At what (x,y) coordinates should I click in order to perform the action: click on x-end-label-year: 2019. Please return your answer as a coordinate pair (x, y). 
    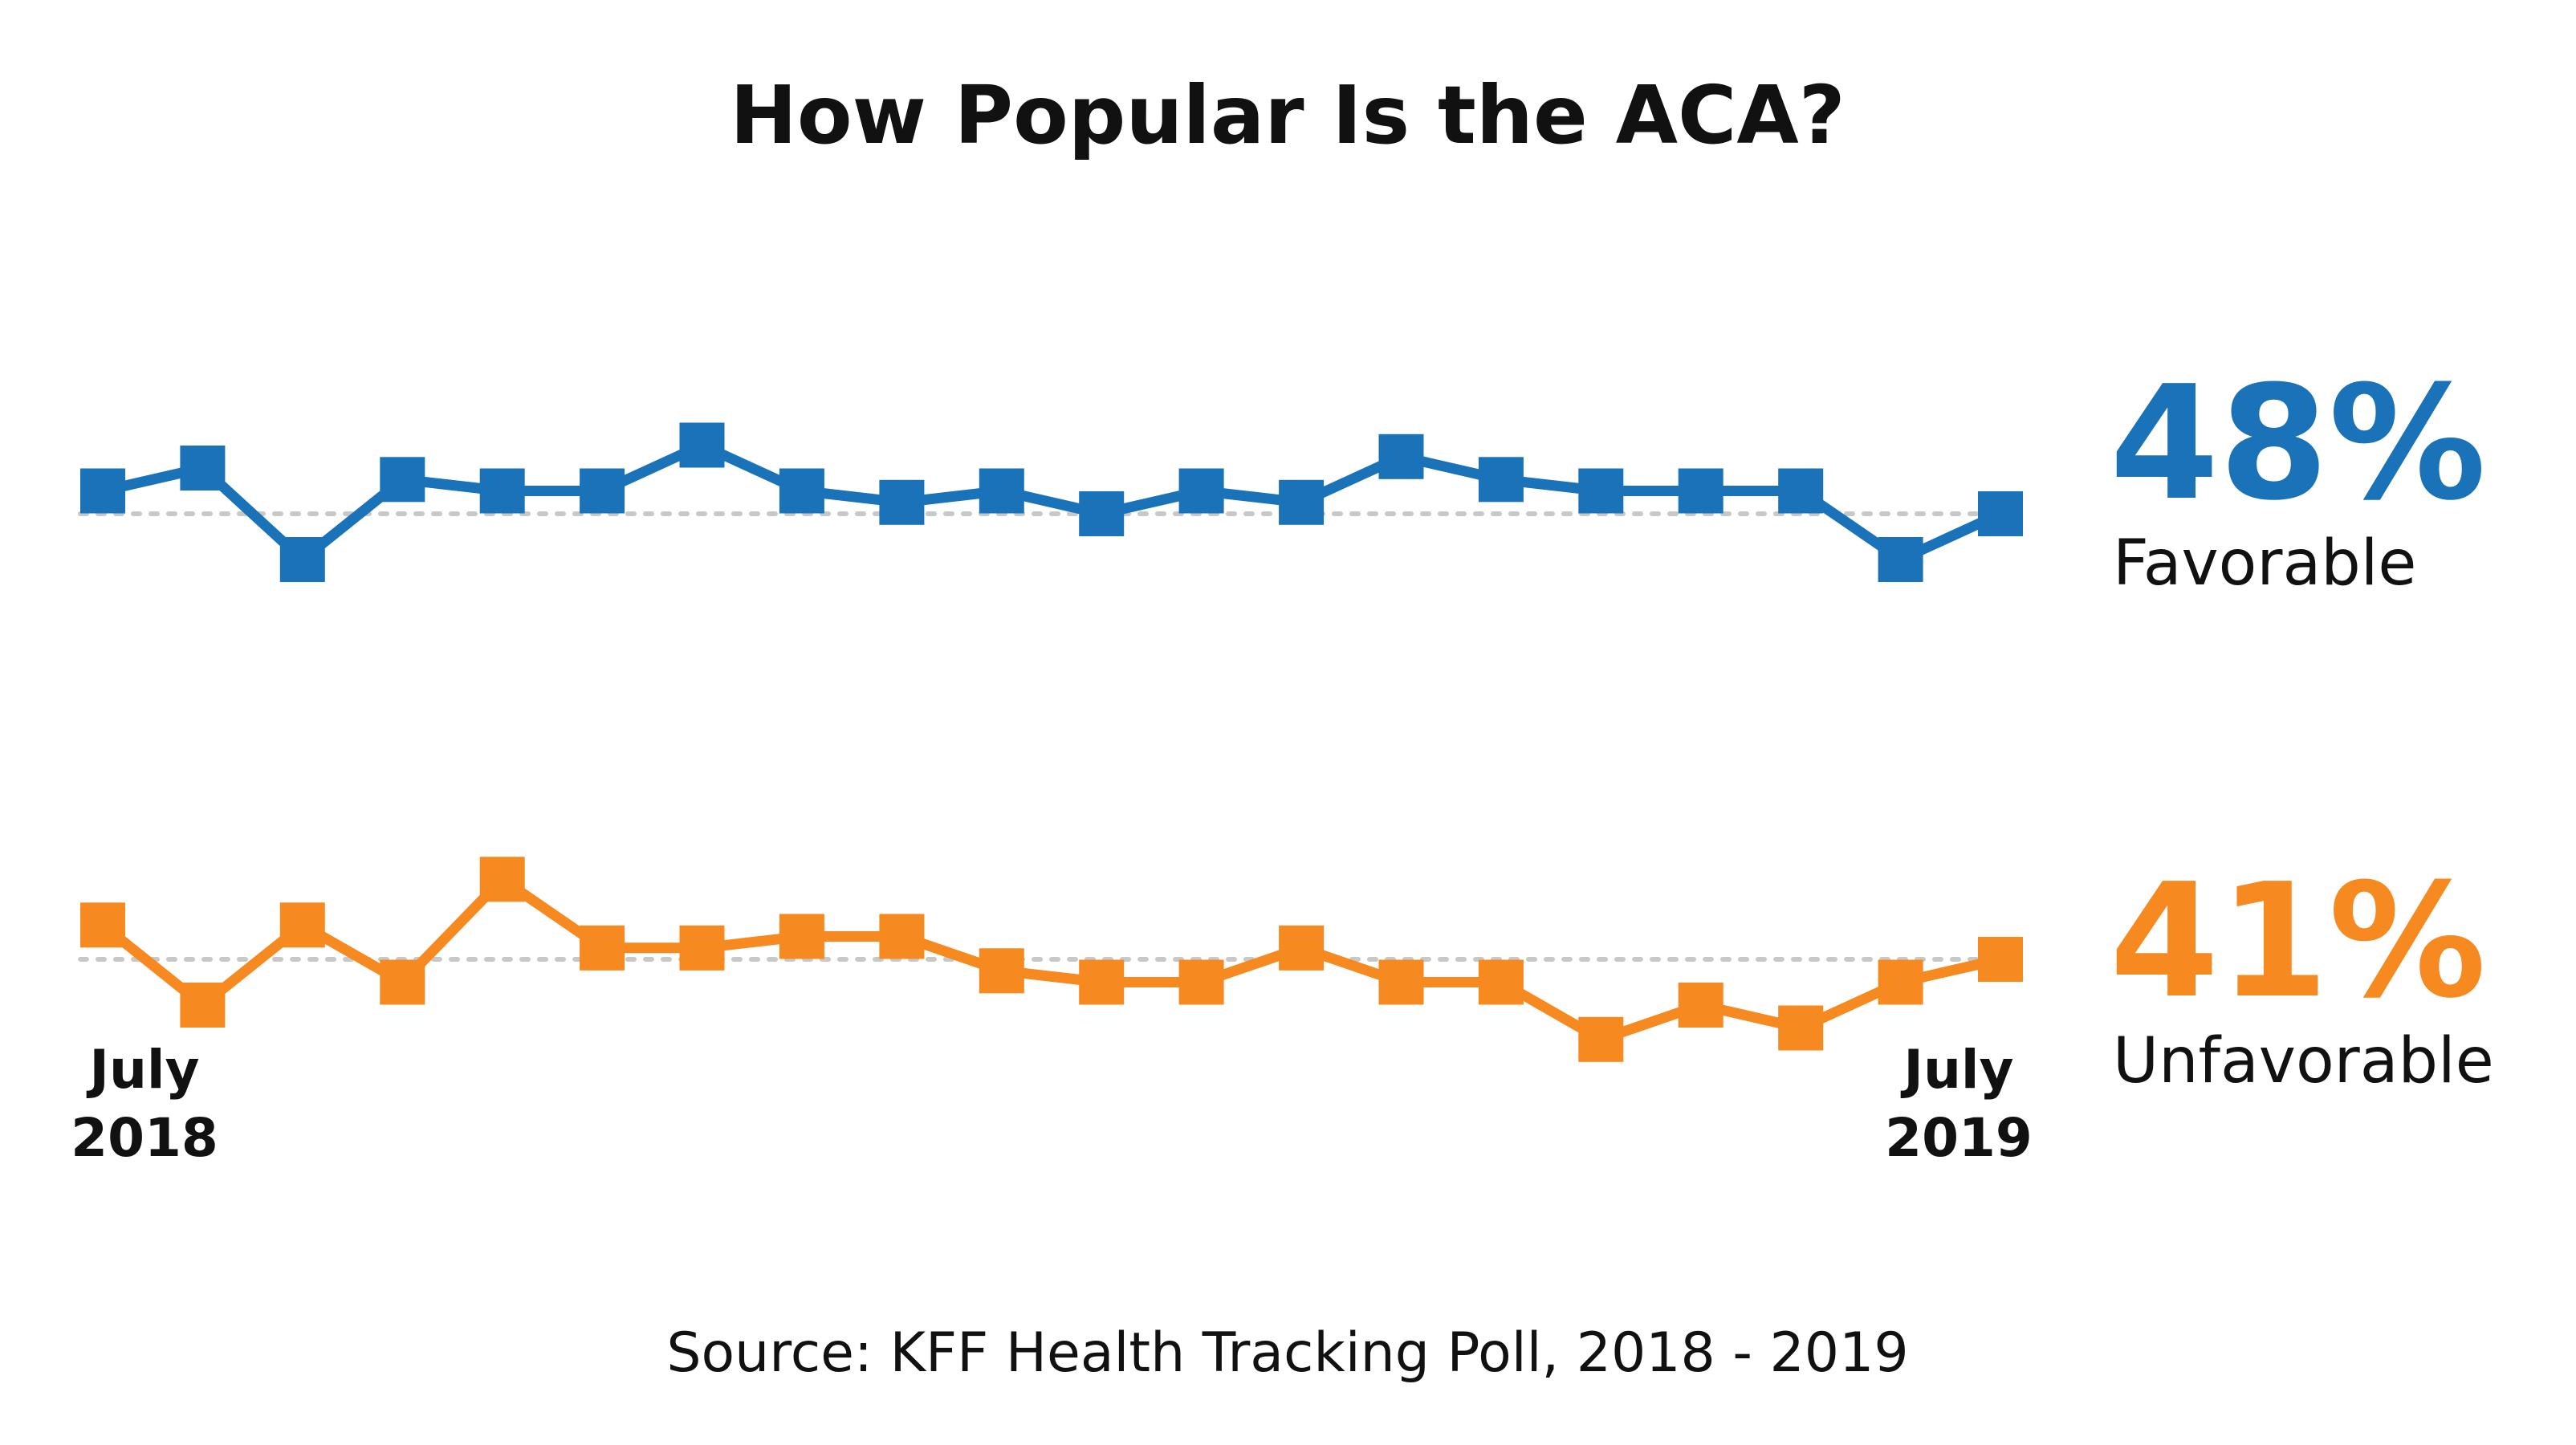
    Looking at the image, I should click on (1959, 1138).